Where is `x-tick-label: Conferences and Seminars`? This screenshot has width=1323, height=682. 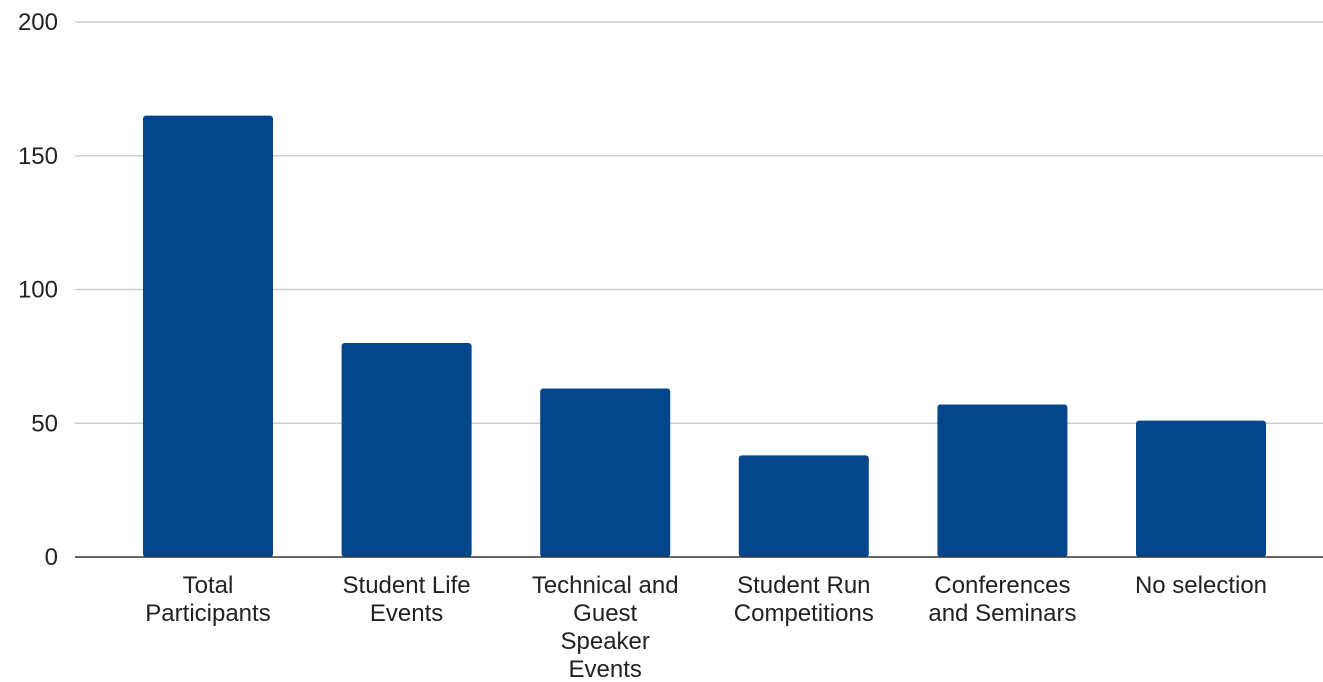 x-tick-label: Conferences and Seminars is located at coordinates (1002, 599).